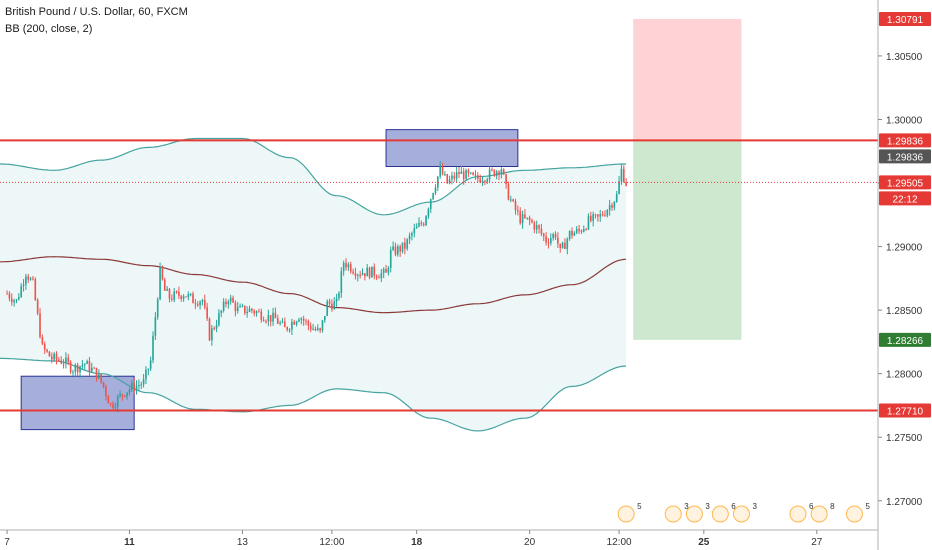  I want to click on y-tick-label: 1.30500, so click(904, 57).